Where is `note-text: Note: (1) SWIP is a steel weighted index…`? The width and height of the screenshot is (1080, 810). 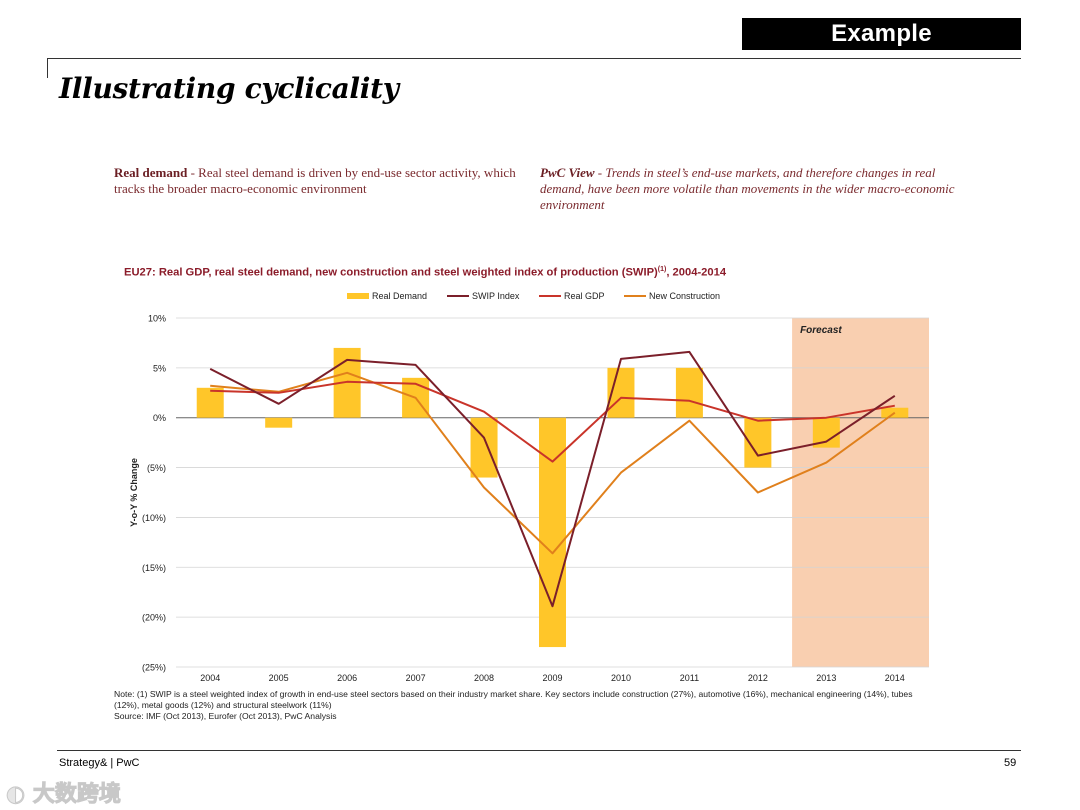
note-text: Note: (1) SWIP is a steel weighted index… is located at coordinates (513, 699).